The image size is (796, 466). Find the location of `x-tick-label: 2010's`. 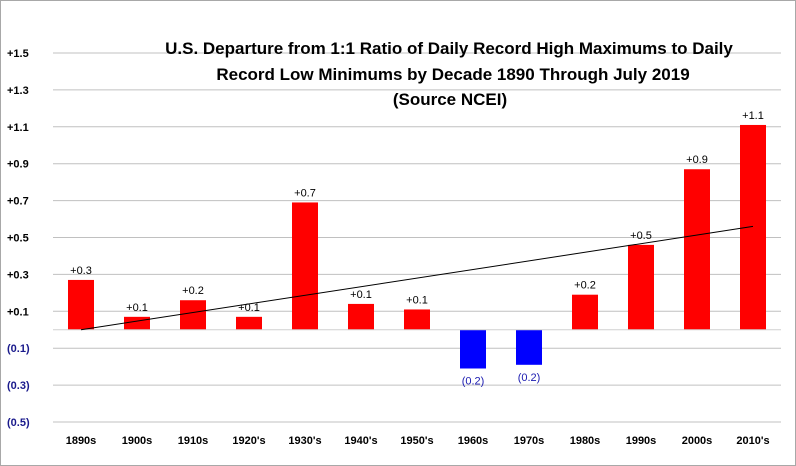

x-tick-label: 2010's is located at coordinates (752, 441).